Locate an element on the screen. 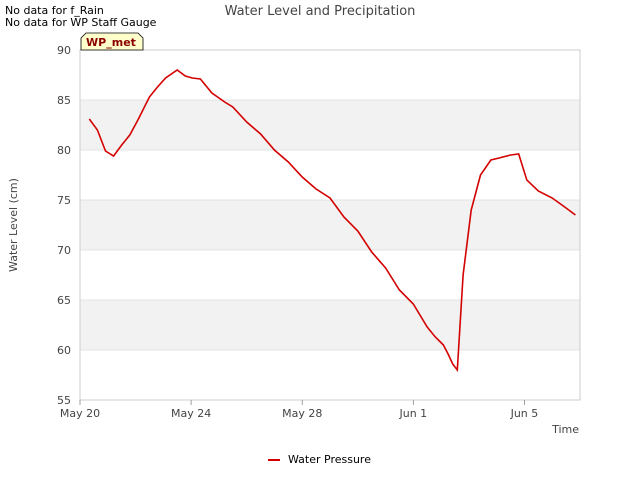 The width and height of the screenshot is (640, 480). y-tick-label: 70 is located at coordinates (64, 250).